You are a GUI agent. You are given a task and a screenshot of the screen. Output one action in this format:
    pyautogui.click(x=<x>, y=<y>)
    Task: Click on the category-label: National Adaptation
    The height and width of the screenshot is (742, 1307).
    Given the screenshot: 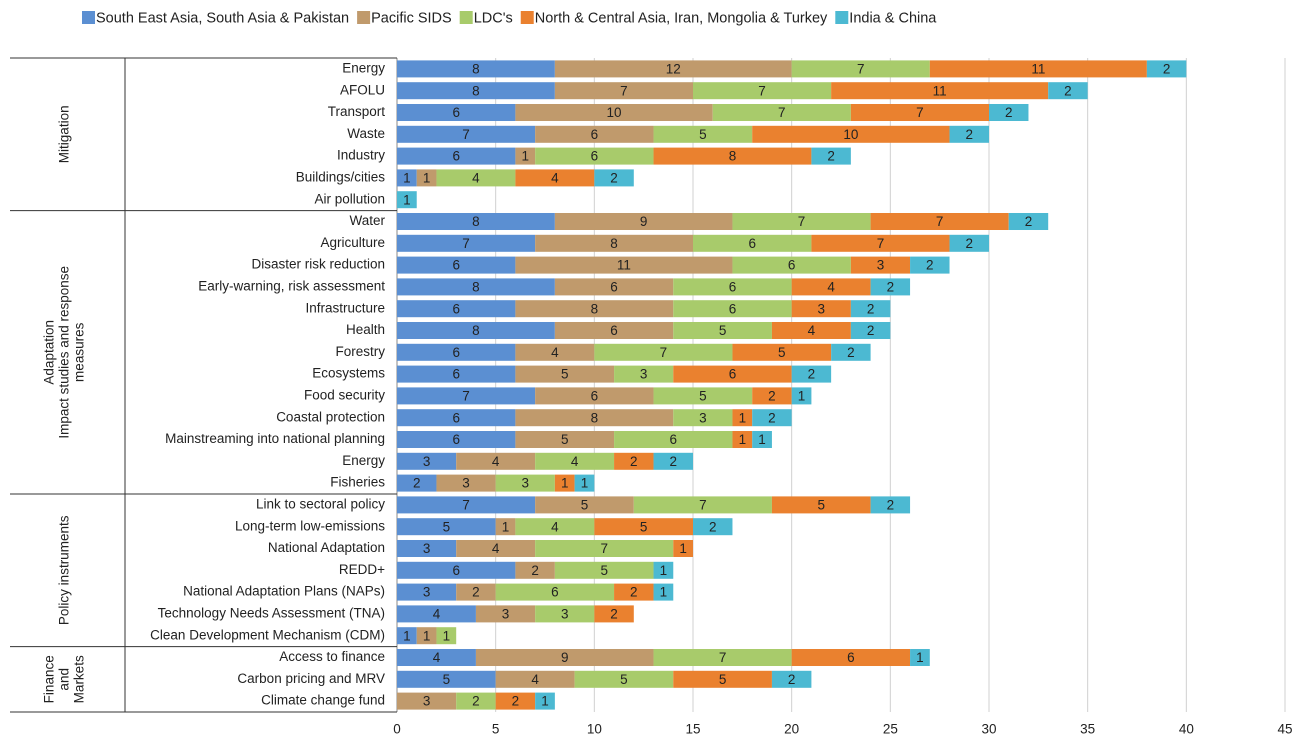 What is the action you would take?
    pyautogui.click(x=326, y=547)
    